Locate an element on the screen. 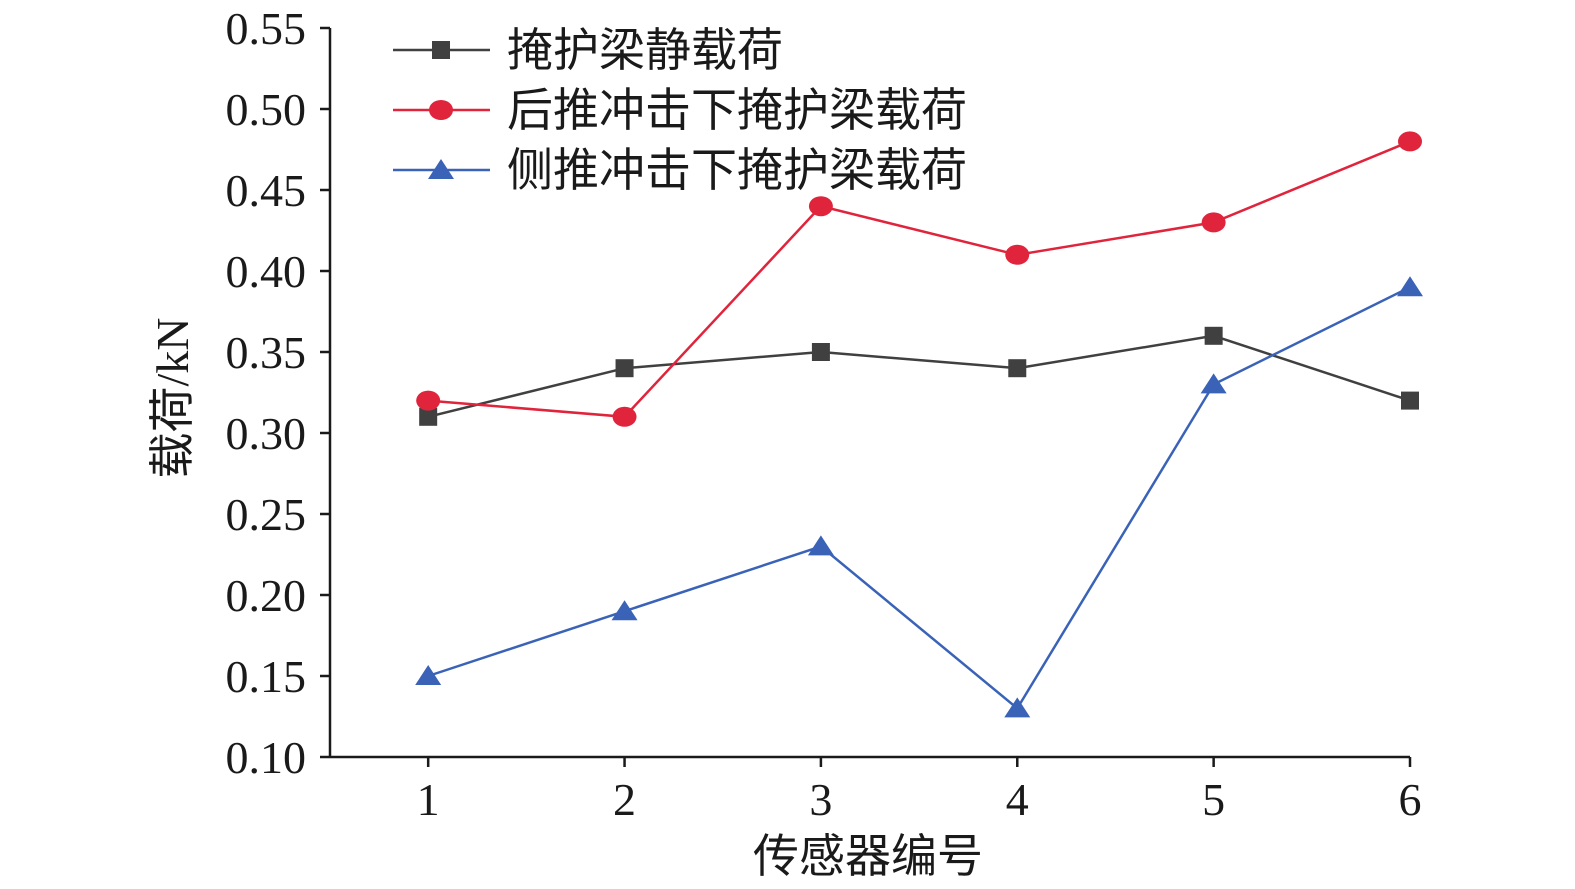 This screenshot has height=889, width=1575. series-line is located at coordinates (919, 376).